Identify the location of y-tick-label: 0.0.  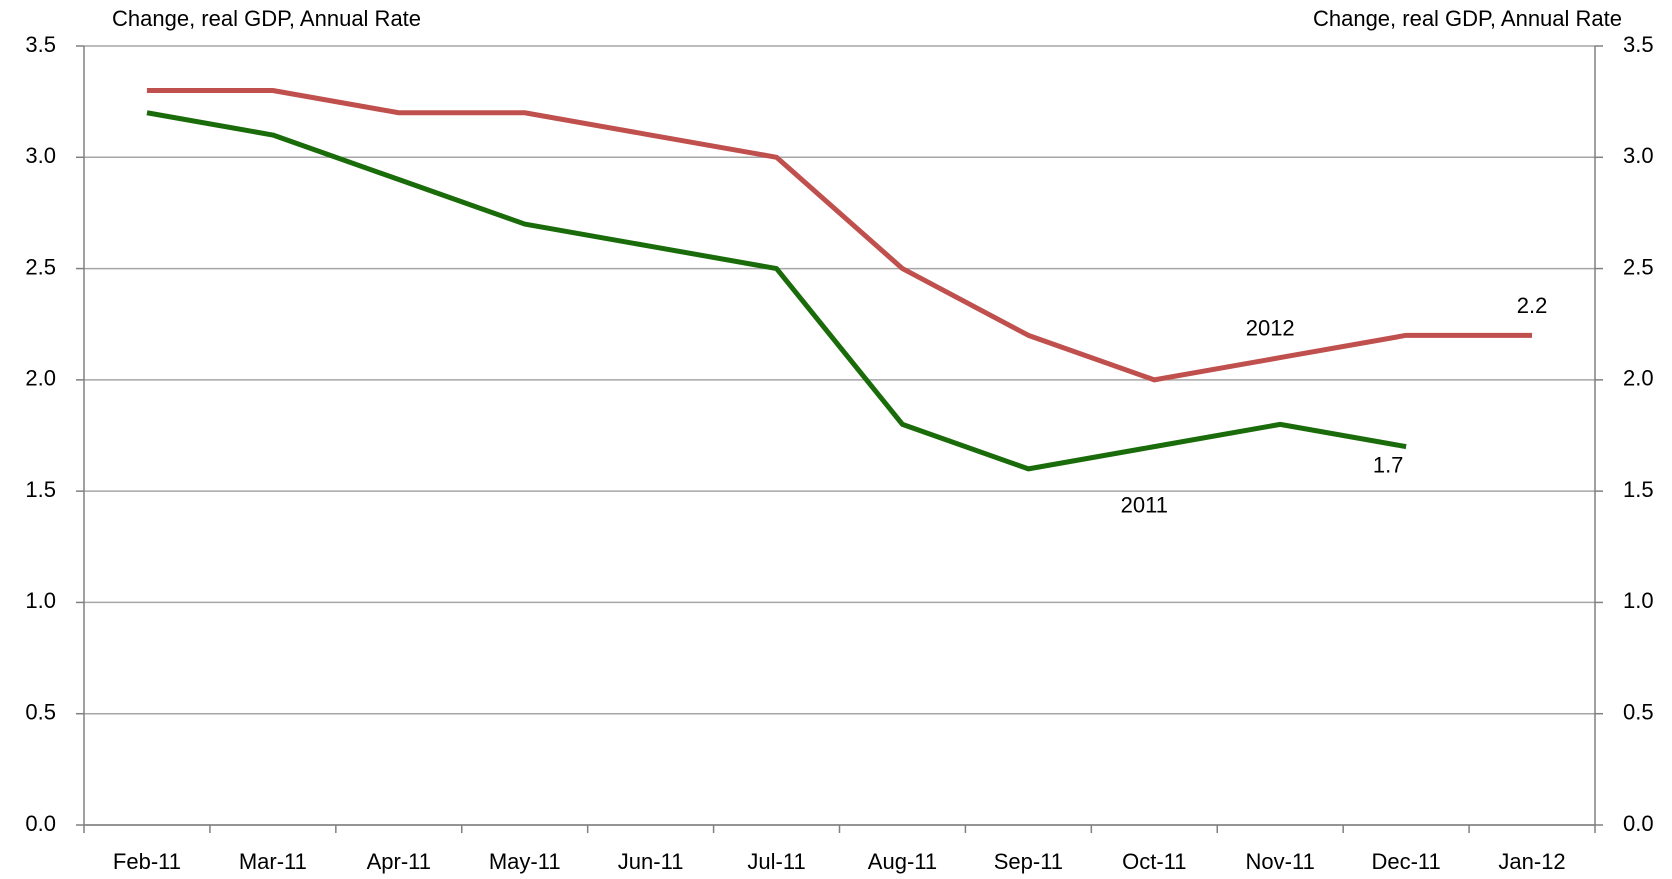
(40, 823).